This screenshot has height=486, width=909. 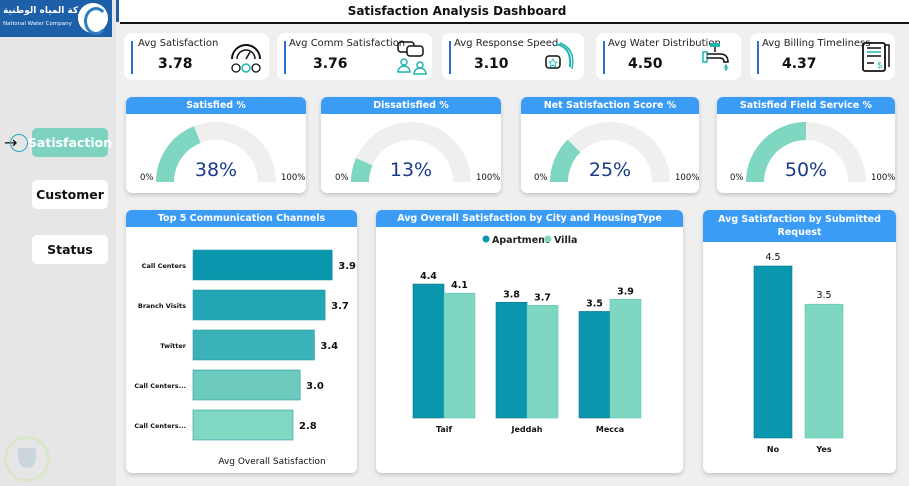 I want to click on gauge-card-field-service: Satisfied Field Service % 50% 0% 100%, so click(x=806, y=145).